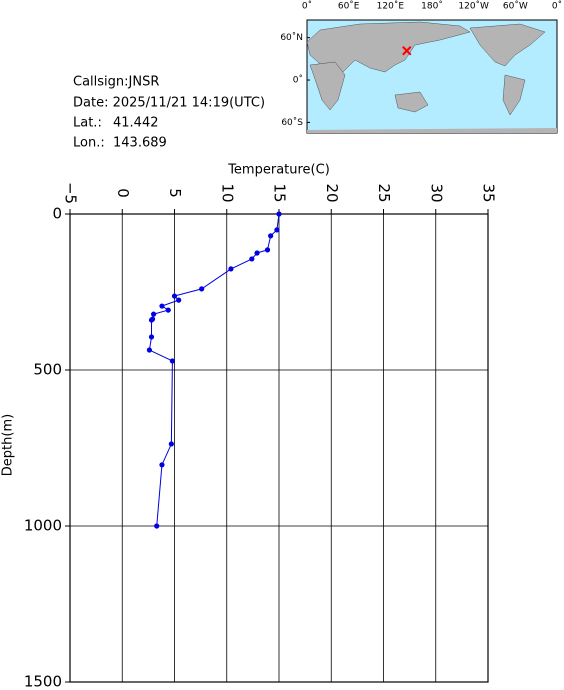 Image resolution: width=564 pixels, height=690 pixels. What do you see at coordinates (280, 192) in the screenshot?
I see `x-tick-label: 15` at bounding box center [280, 192].